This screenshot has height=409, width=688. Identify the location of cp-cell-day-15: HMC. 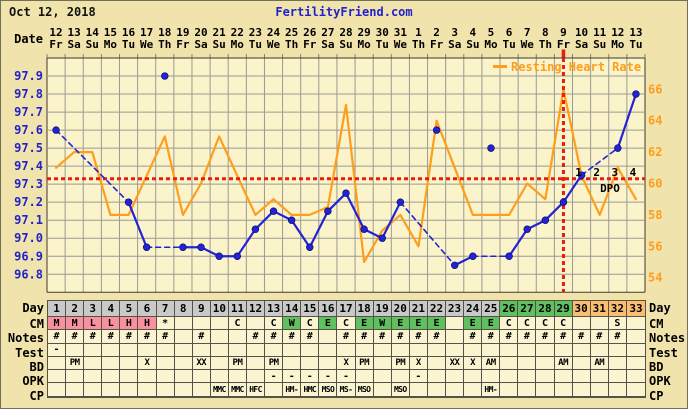
(310, 390).